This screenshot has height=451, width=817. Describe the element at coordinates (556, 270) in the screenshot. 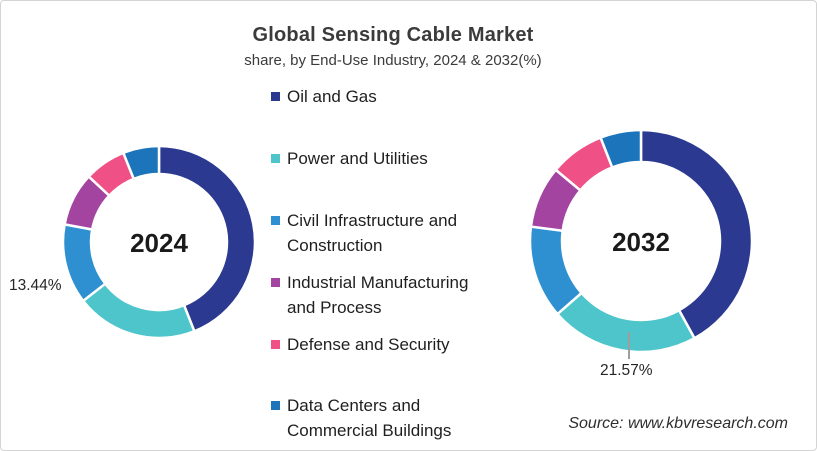

I see `donut-2032-segment-civil-infrastructure-and-construction` at that location.